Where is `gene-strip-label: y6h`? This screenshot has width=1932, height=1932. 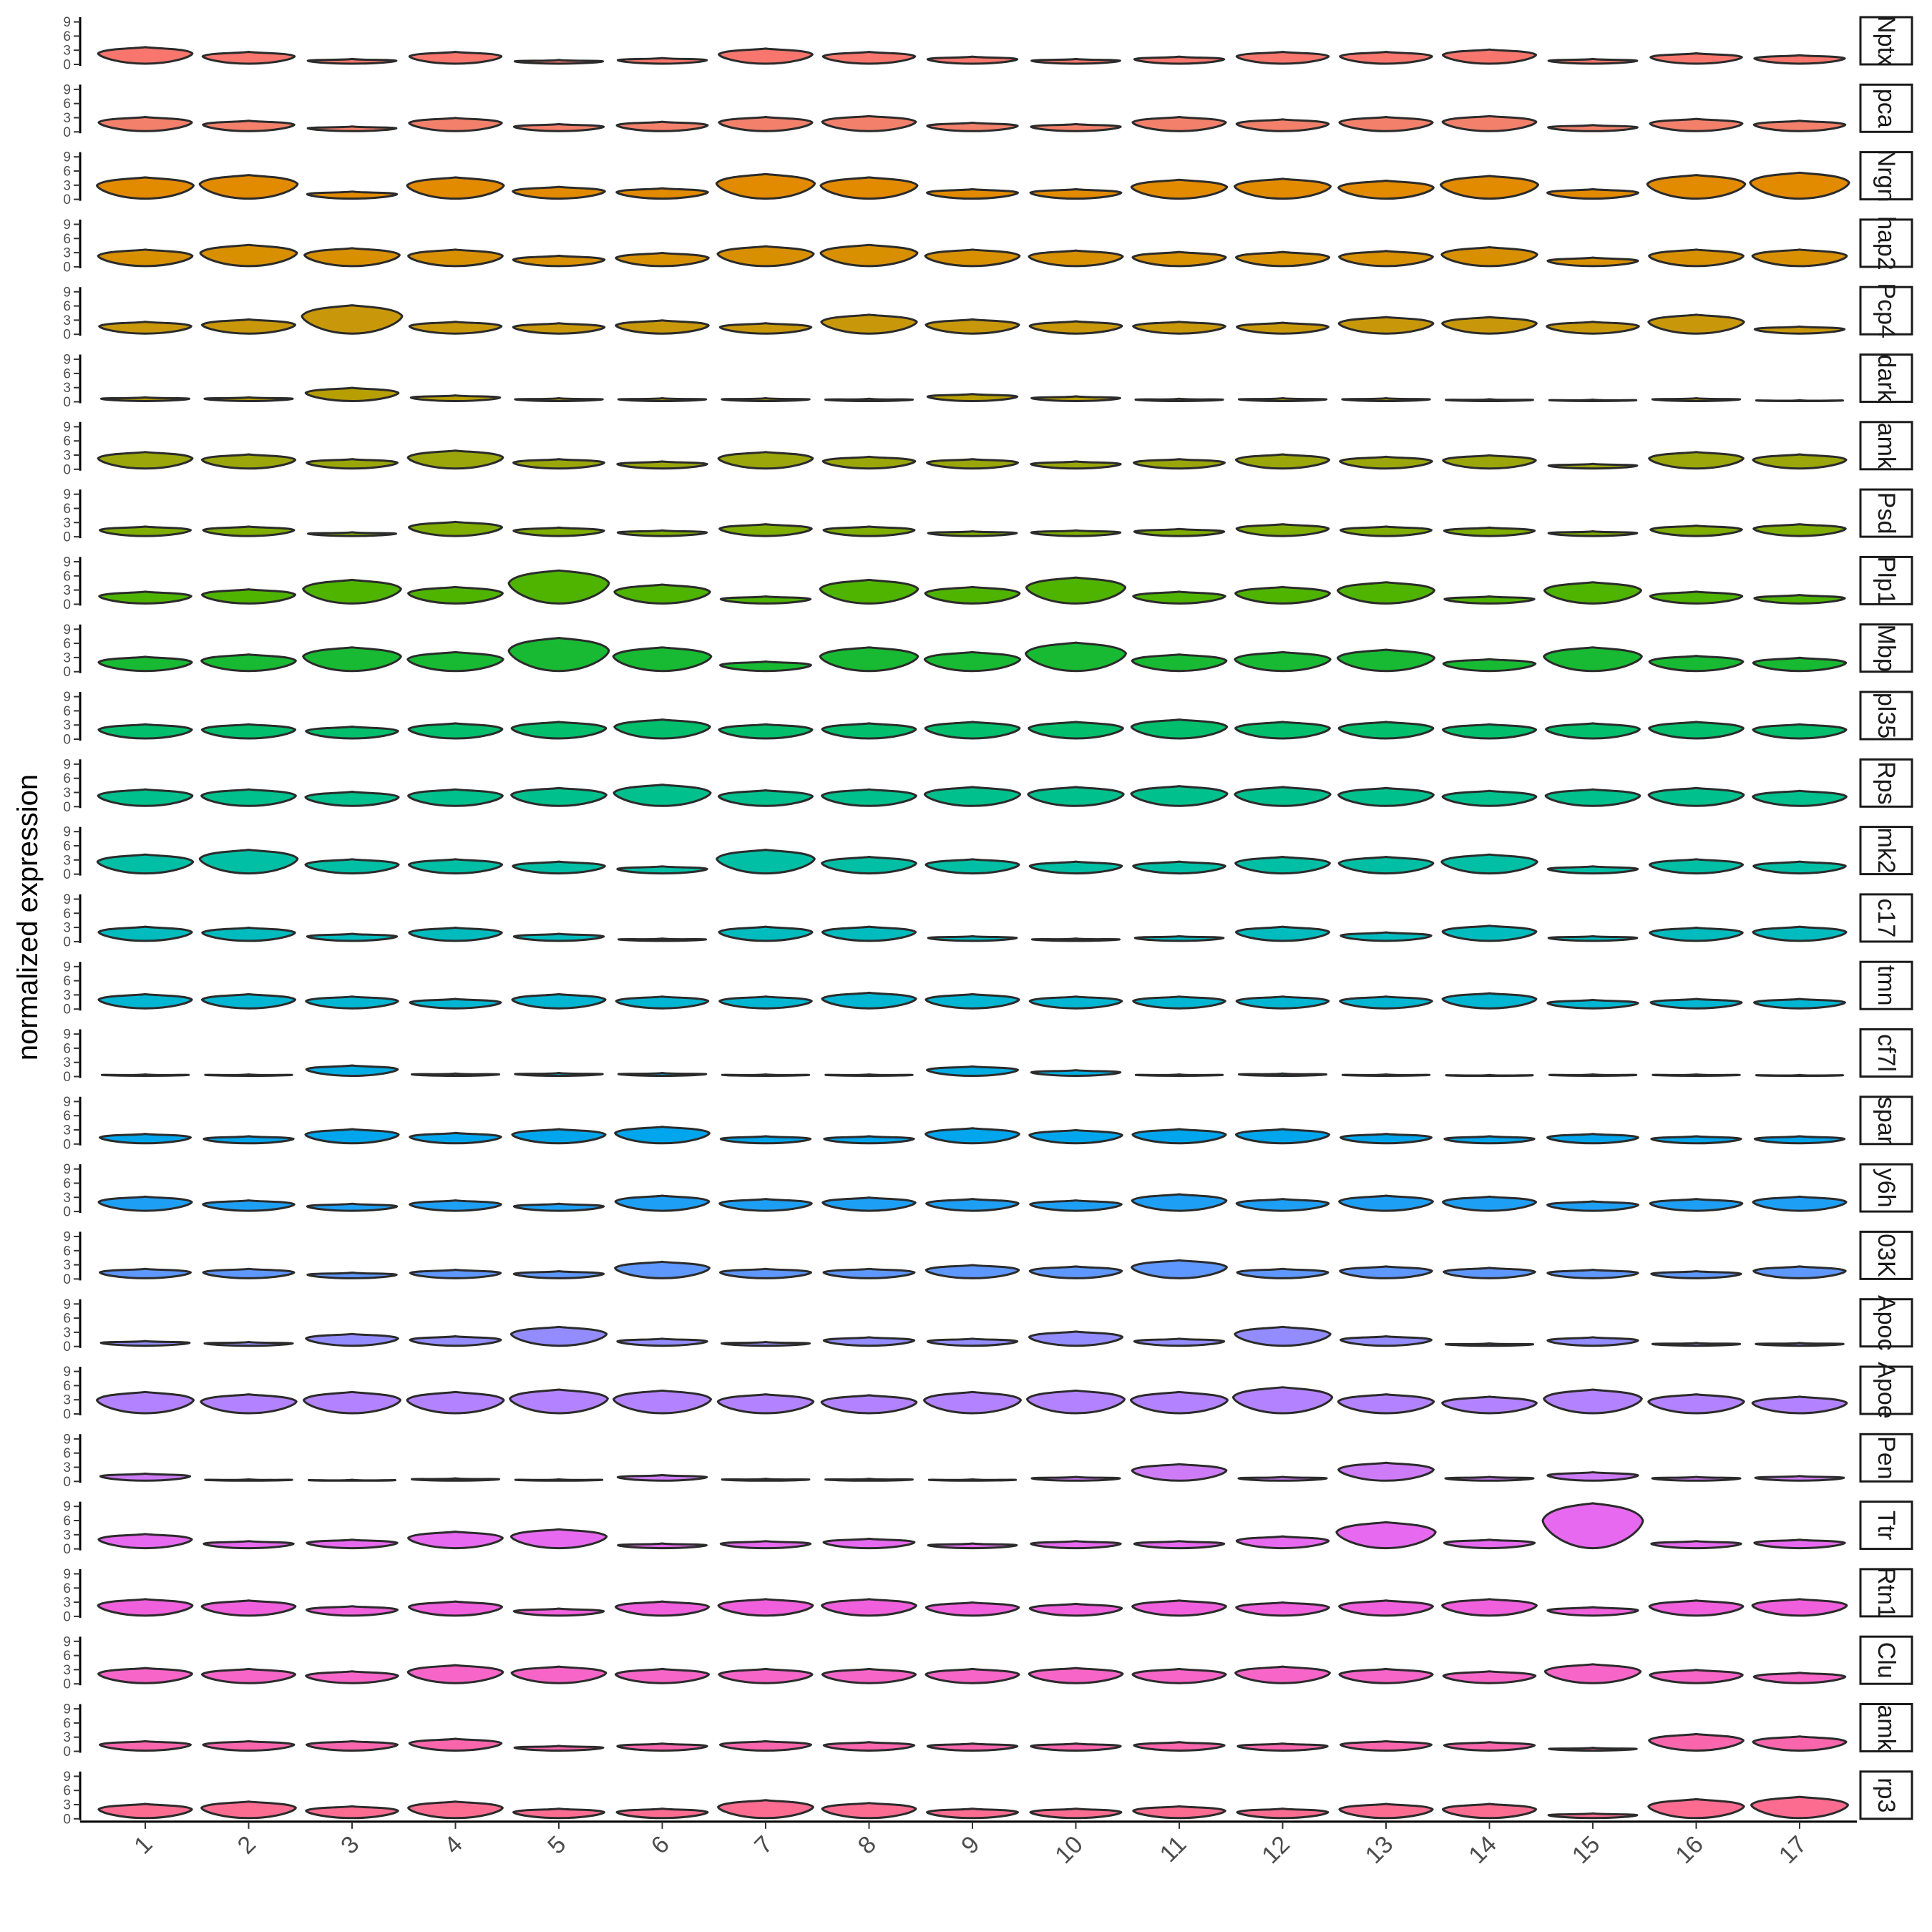
gene-strip-label: y6h is located at coordinates (1886, 1188).